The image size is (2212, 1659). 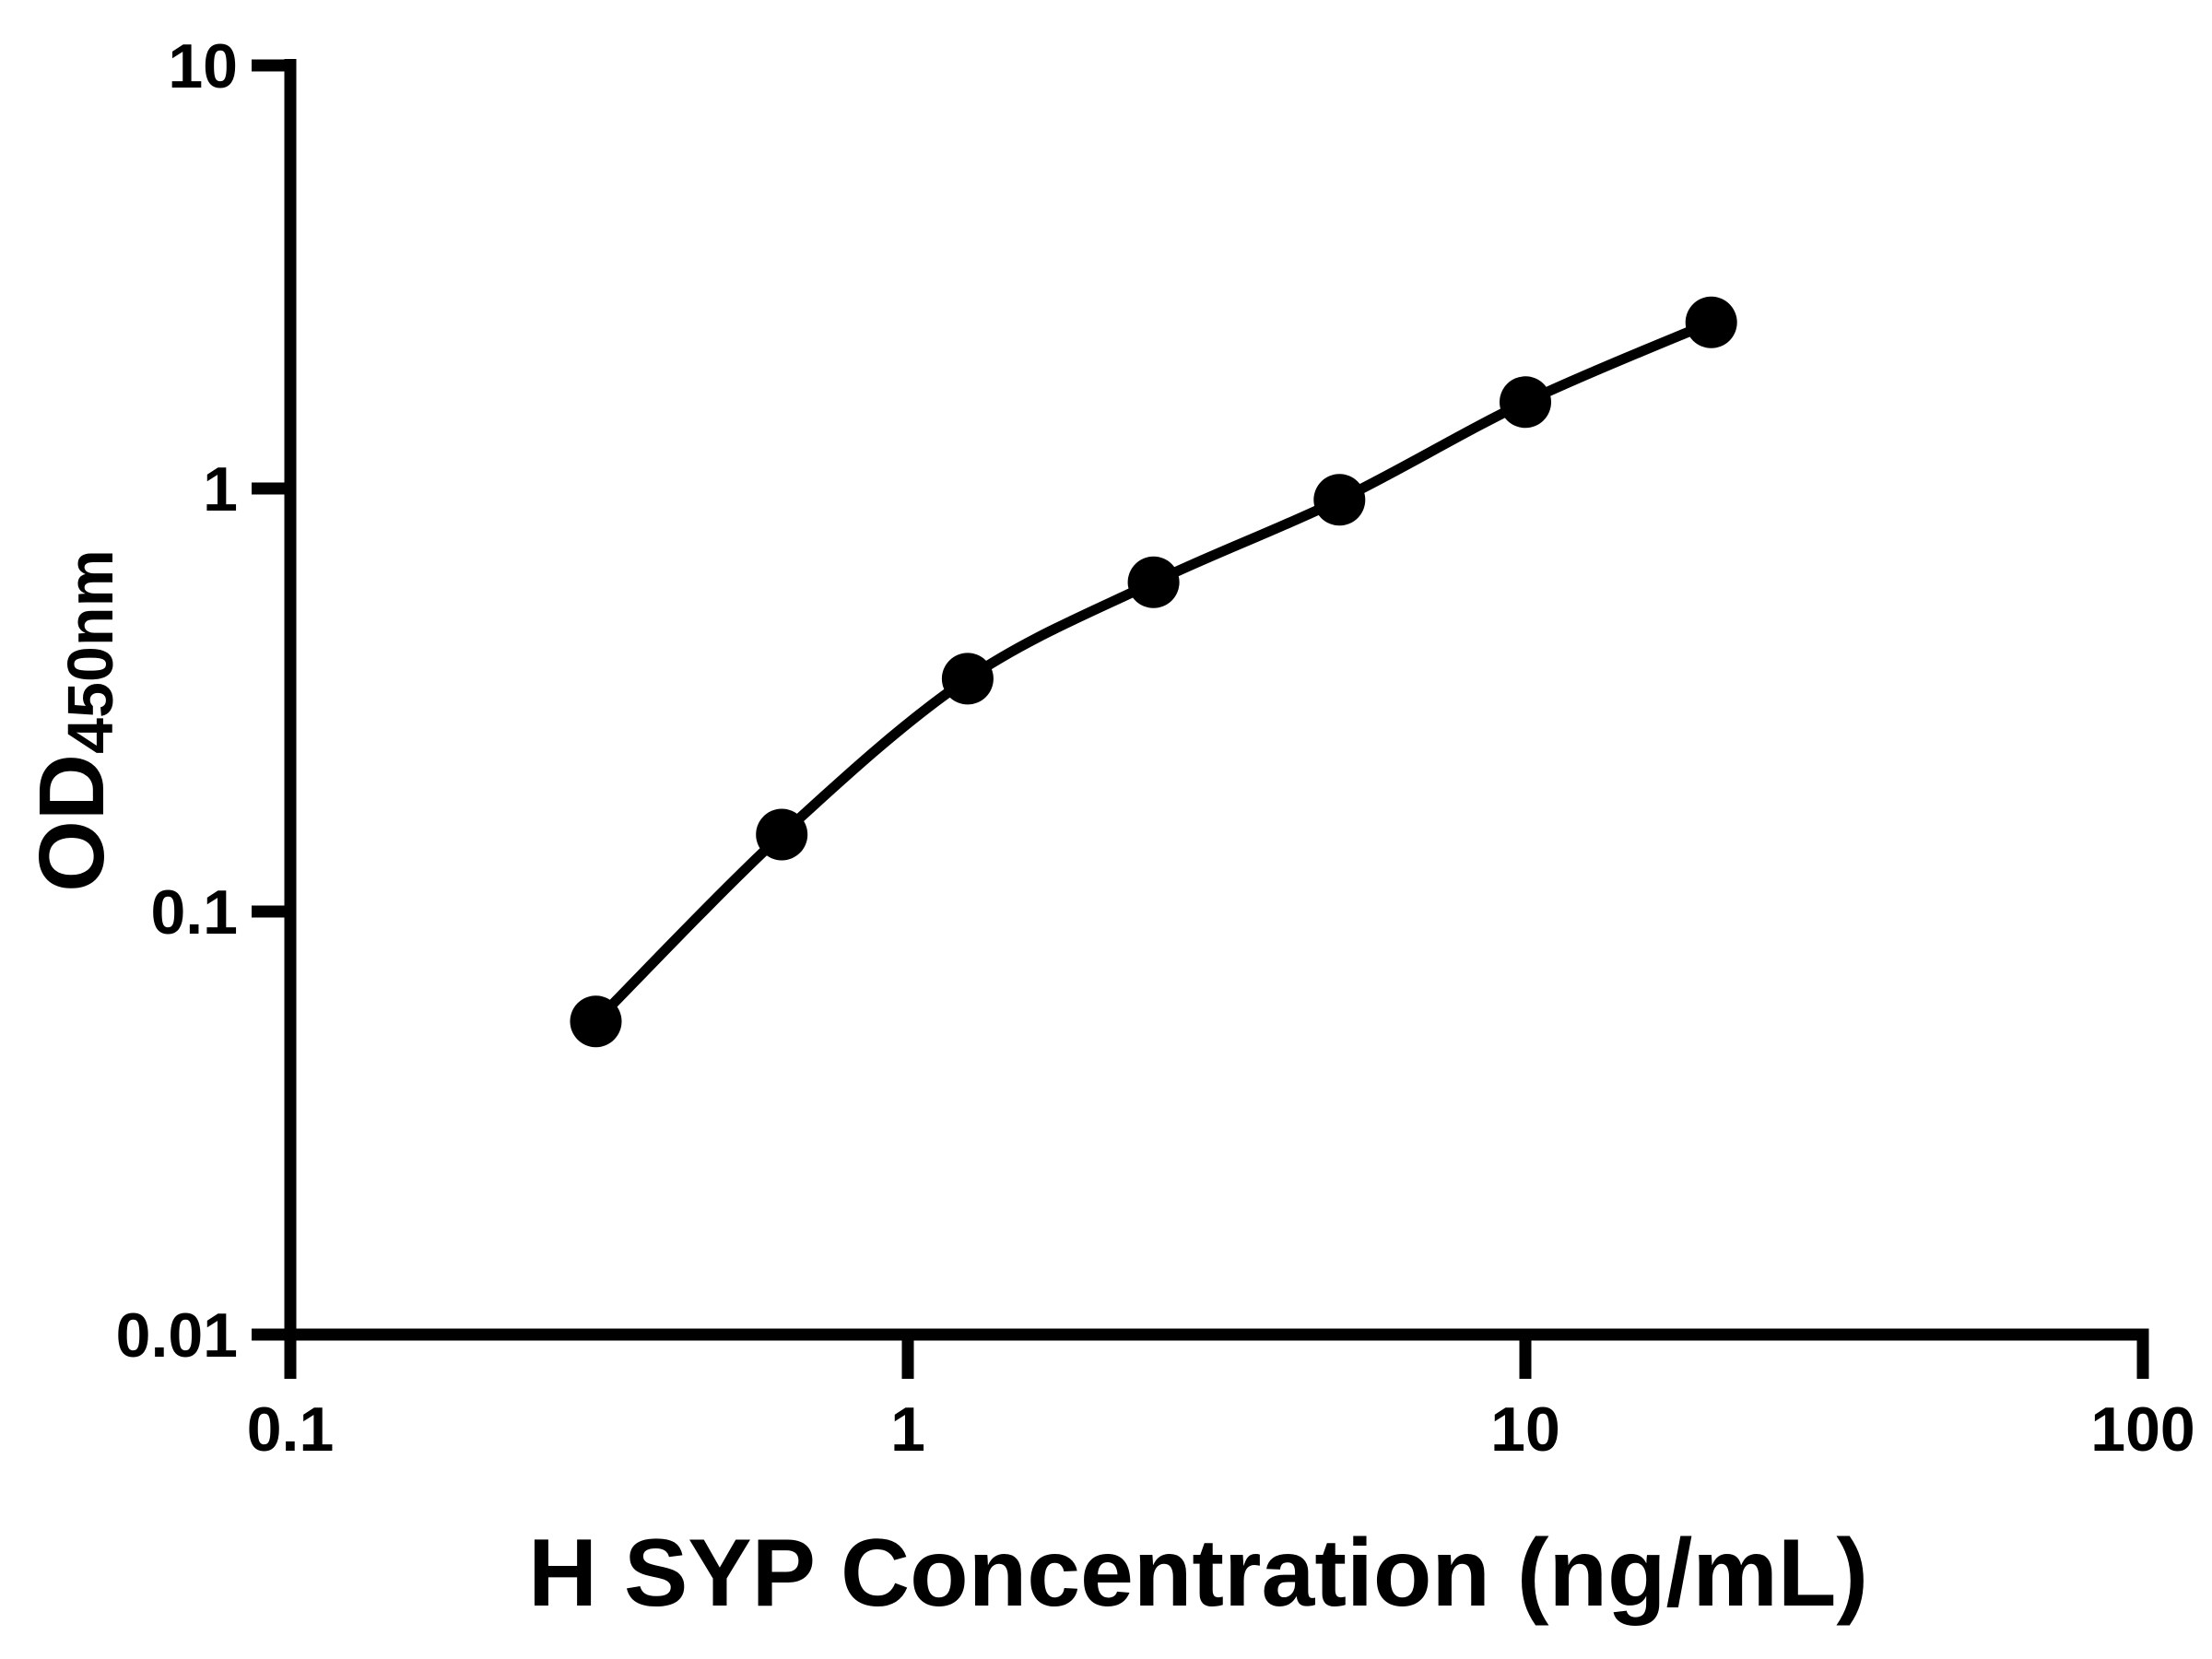 What do you see at coordinates (782, 834) in the screenshot?
I see `data-point-0.625` at bounding box center [782, 834].